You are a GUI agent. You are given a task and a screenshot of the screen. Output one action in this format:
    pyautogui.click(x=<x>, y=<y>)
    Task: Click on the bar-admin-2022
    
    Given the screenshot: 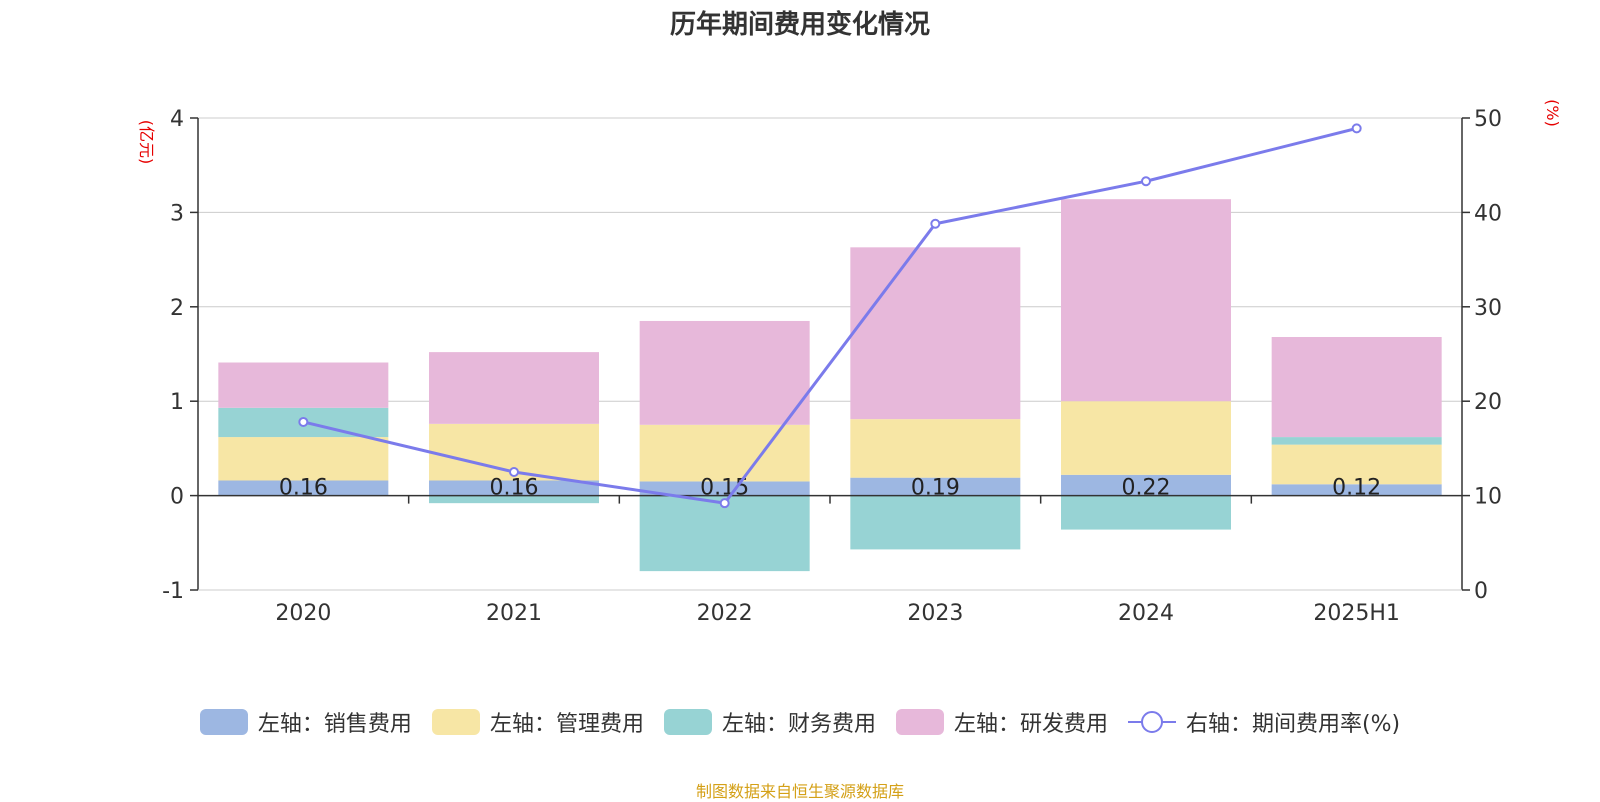 What is the action you would take?
    pyautogui.click(x=724, y=453)
    